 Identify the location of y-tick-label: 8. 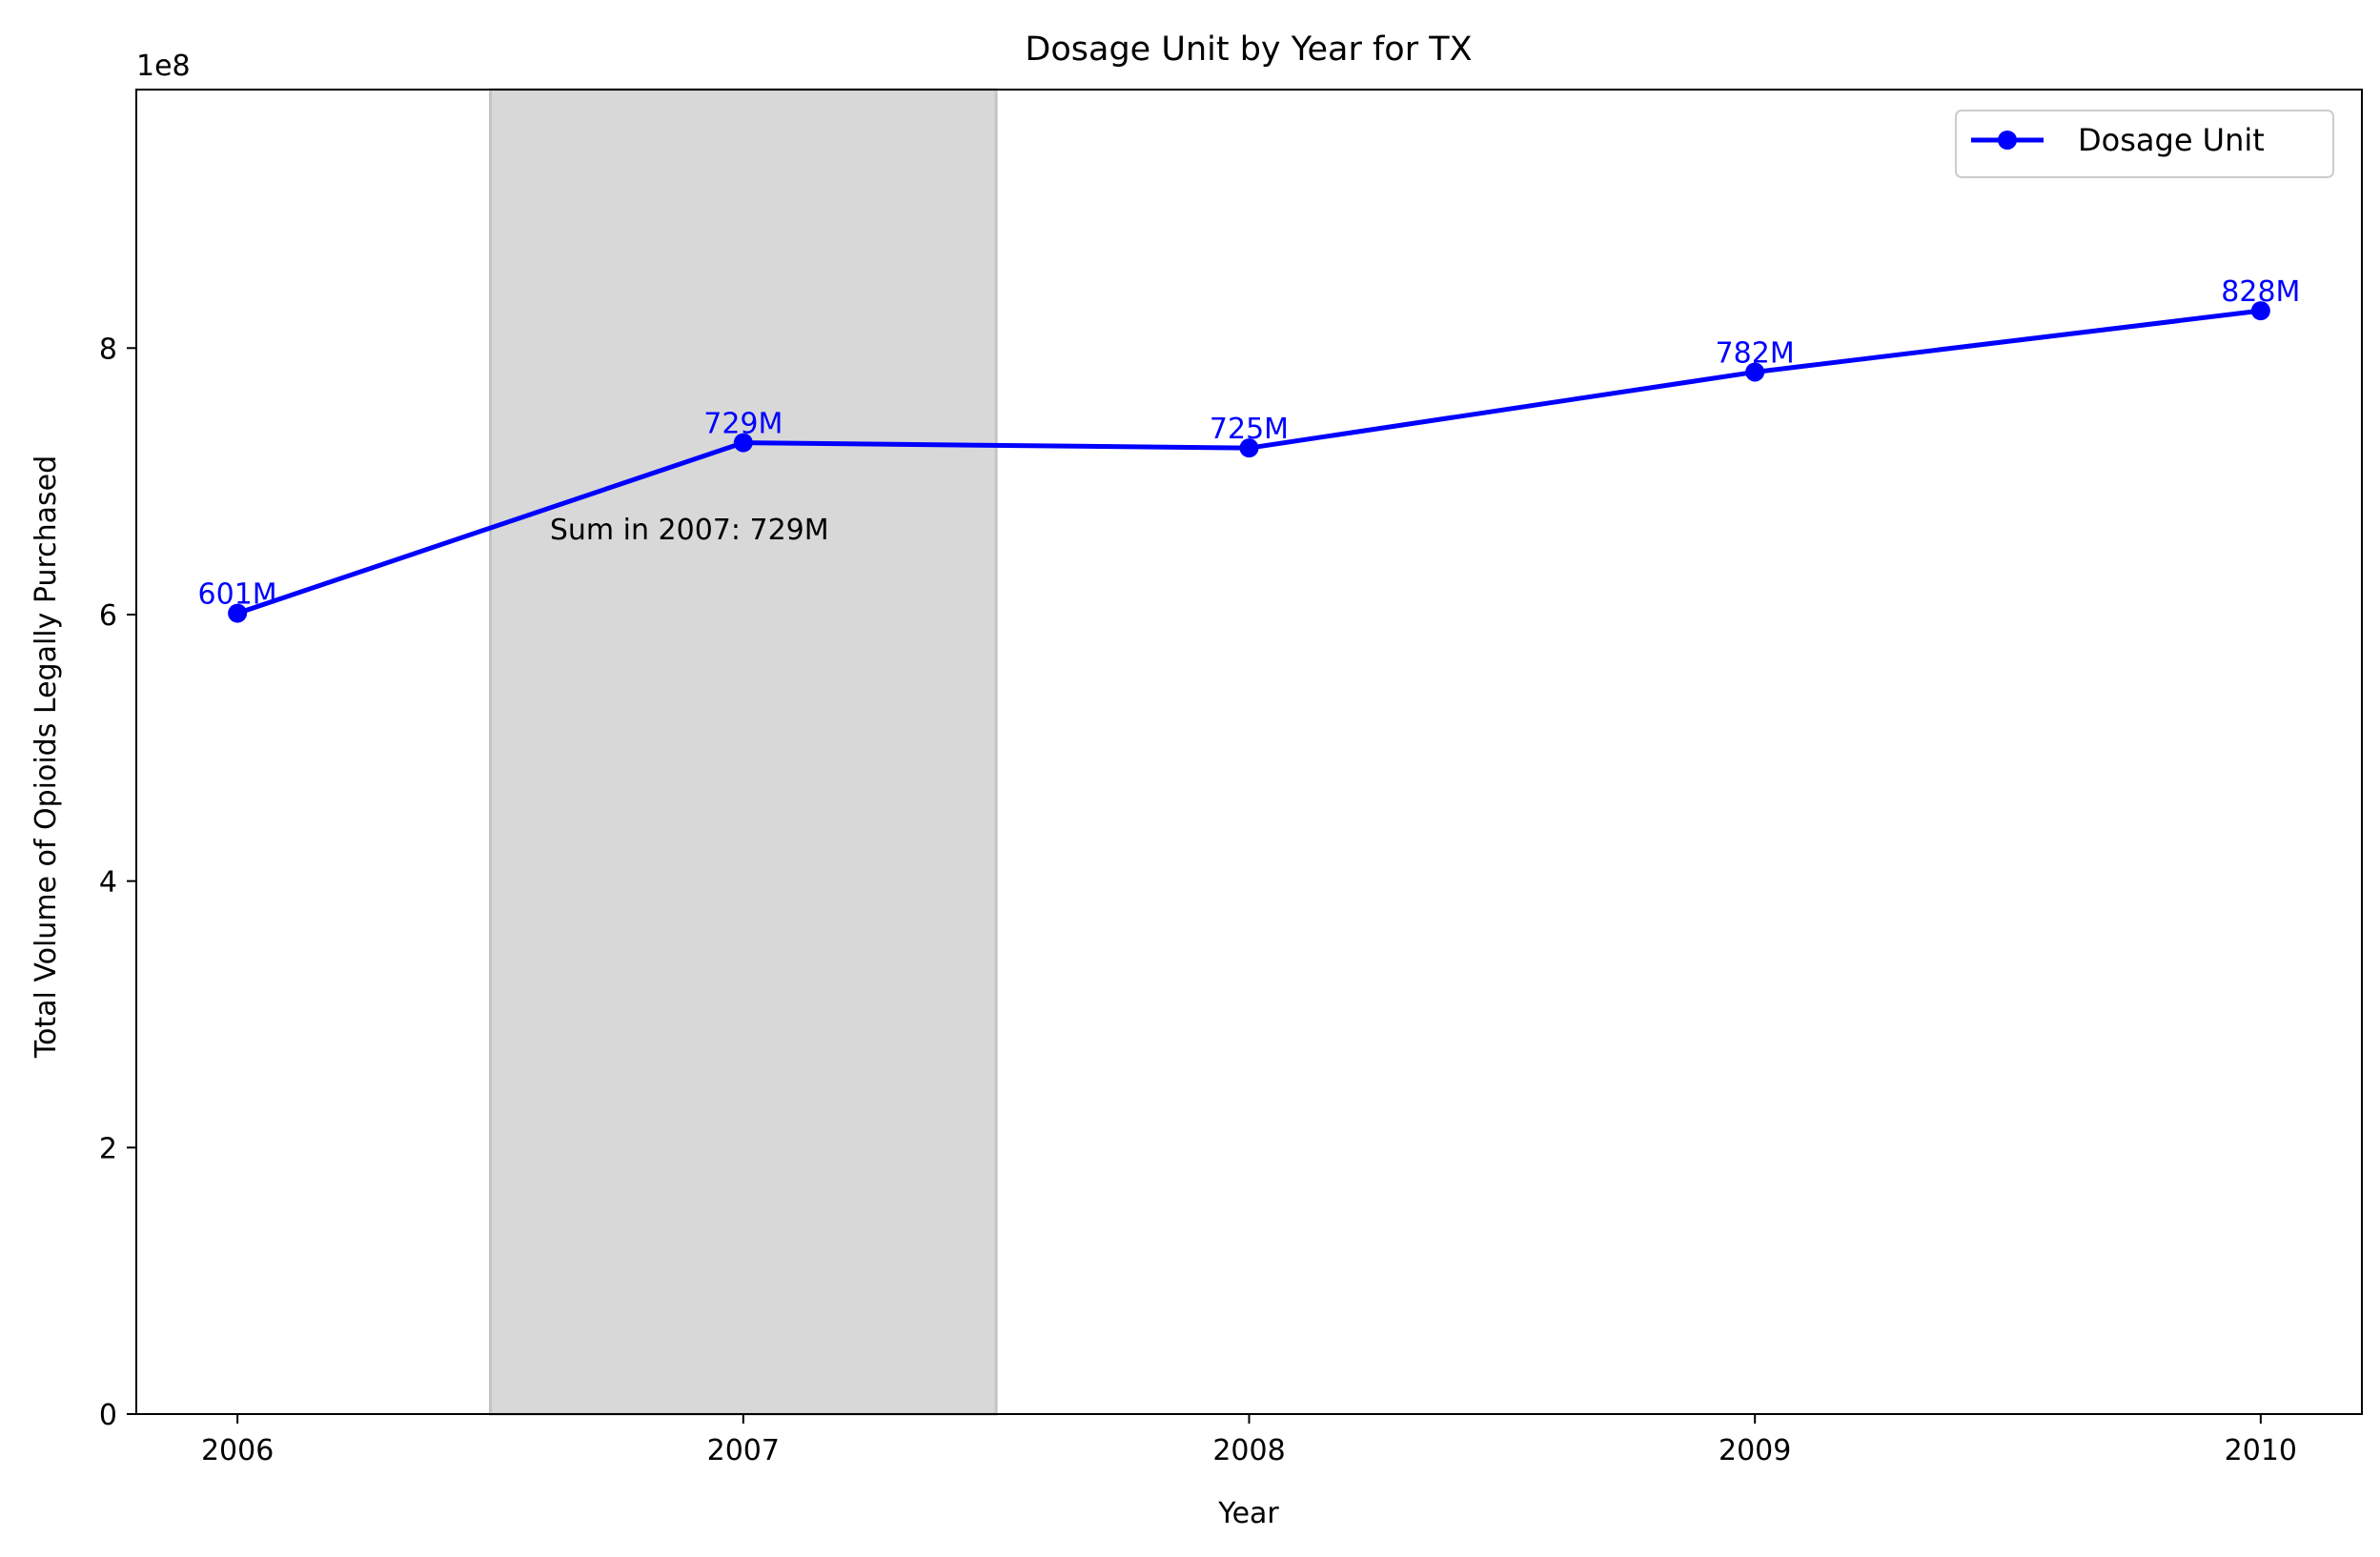
(108, 349).